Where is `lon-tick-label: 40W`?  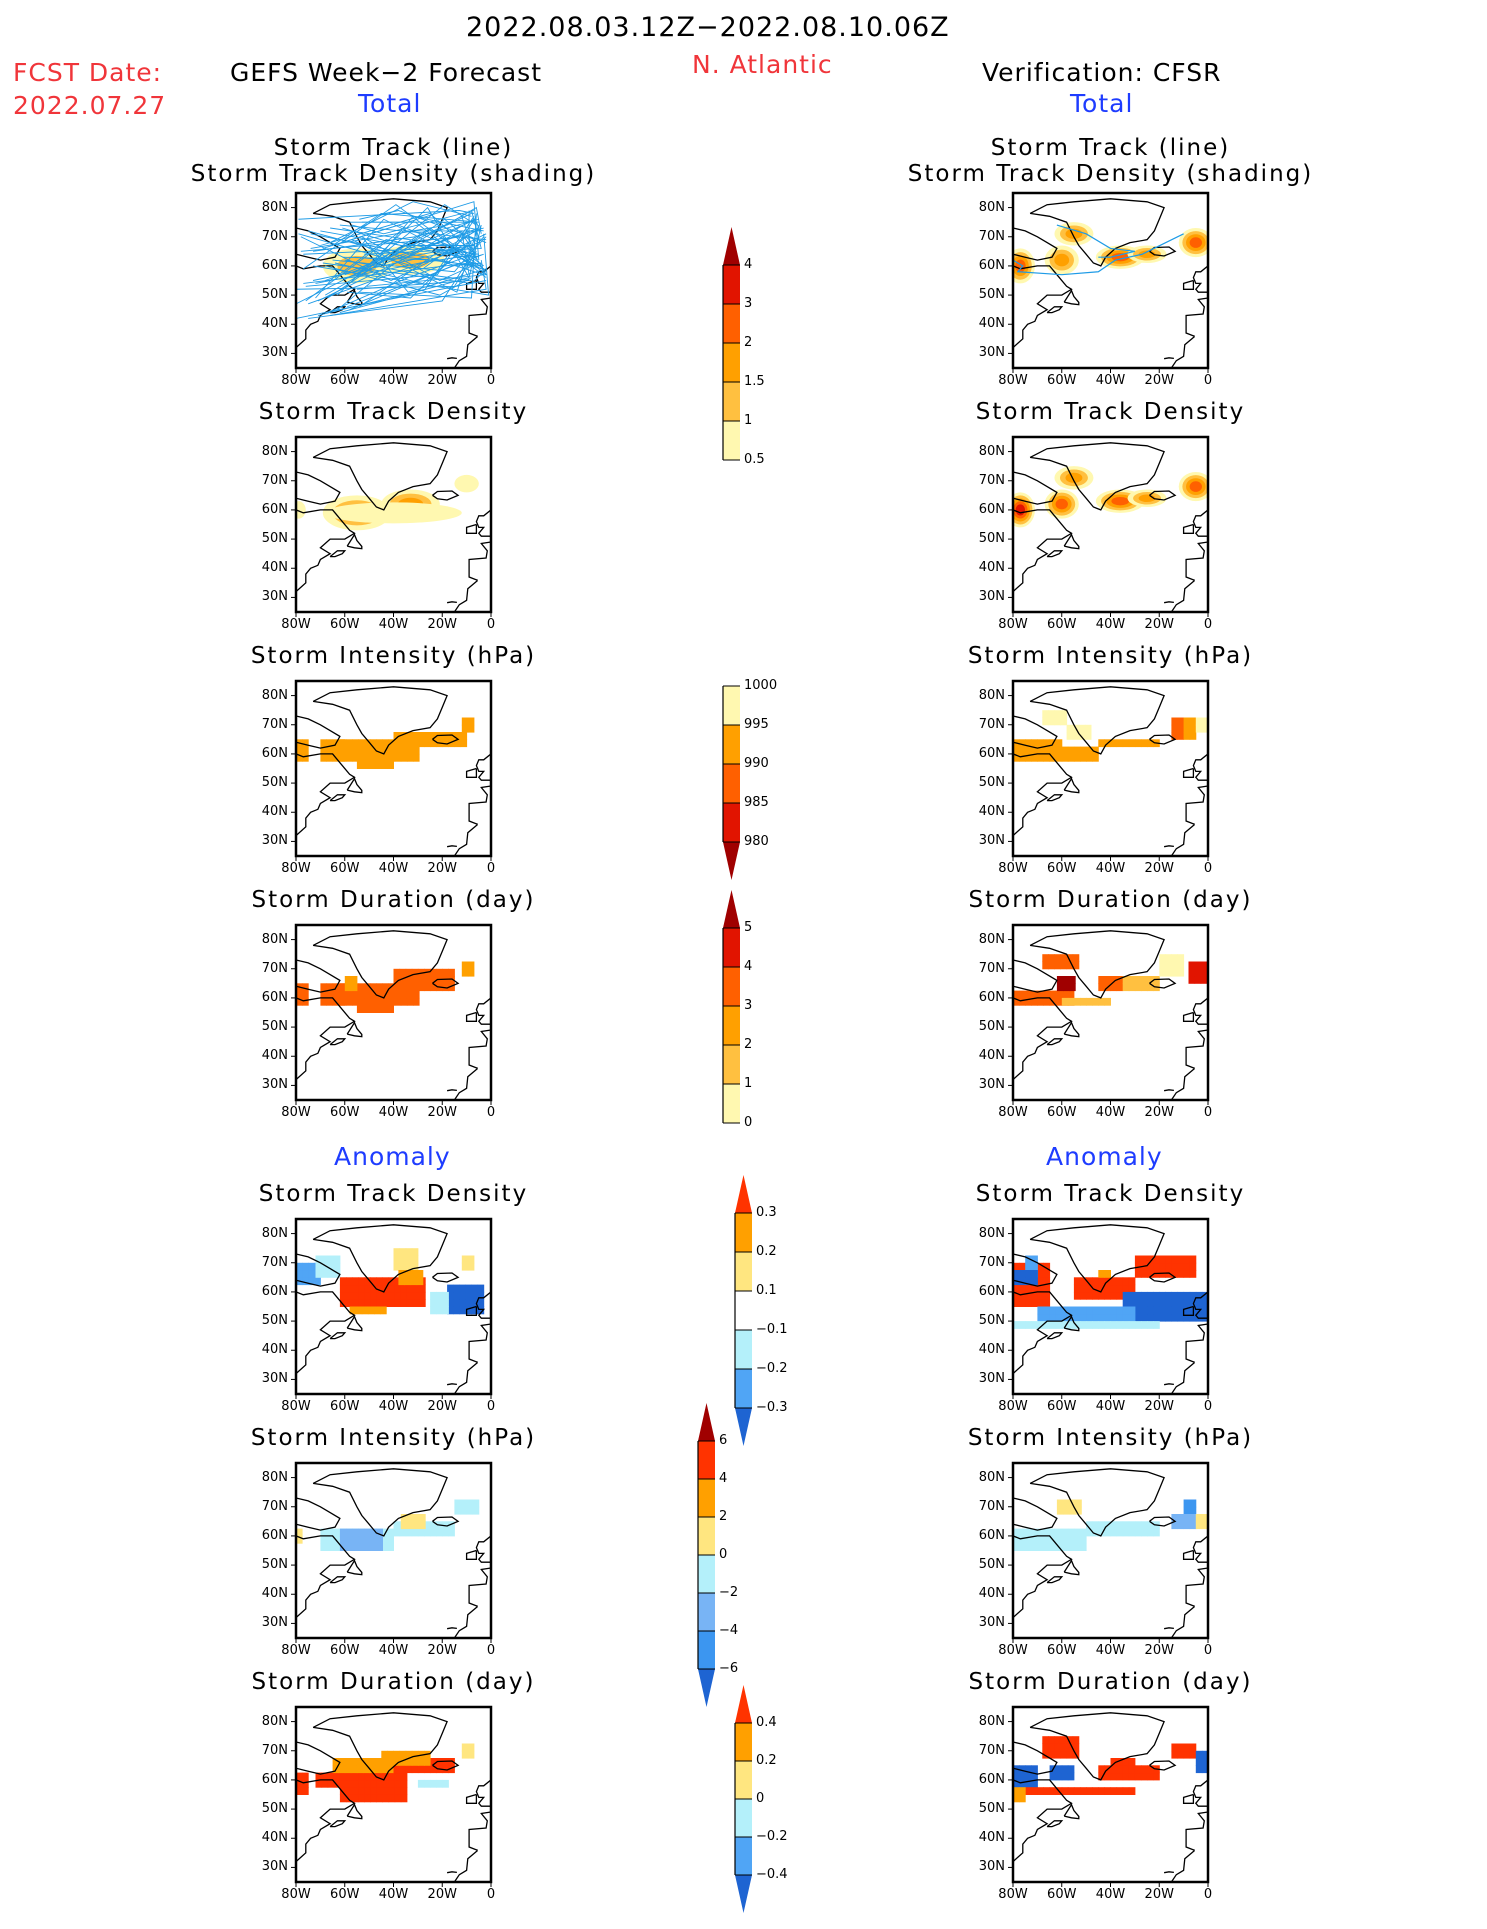
lon-tick-label: 40W is located at coordinates (1110, 1650).